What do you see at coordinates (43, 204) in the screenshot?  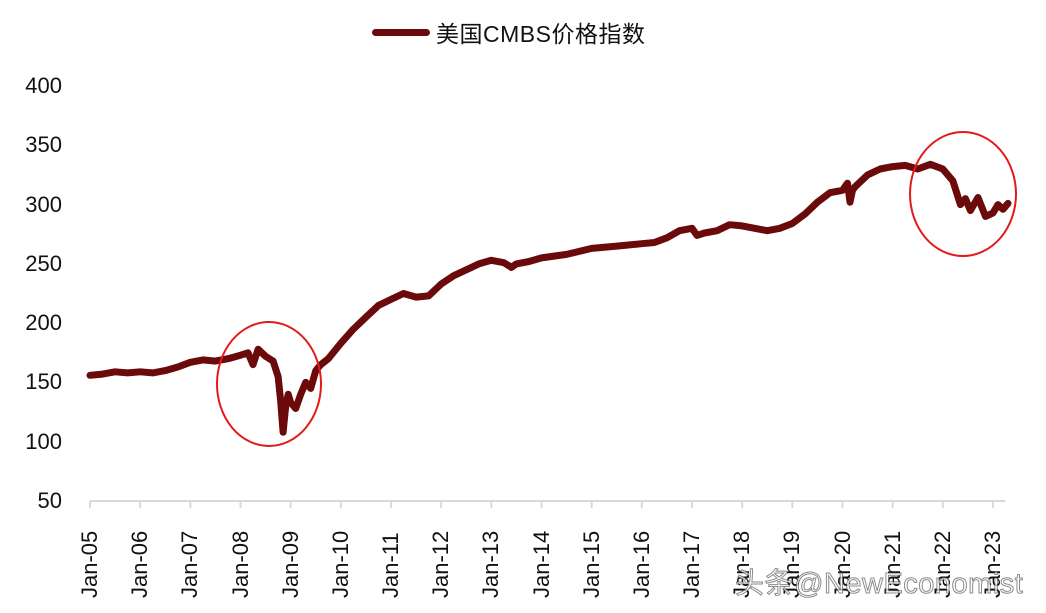 I see `y-tick-label: 300` at bounding box center [43, 204].